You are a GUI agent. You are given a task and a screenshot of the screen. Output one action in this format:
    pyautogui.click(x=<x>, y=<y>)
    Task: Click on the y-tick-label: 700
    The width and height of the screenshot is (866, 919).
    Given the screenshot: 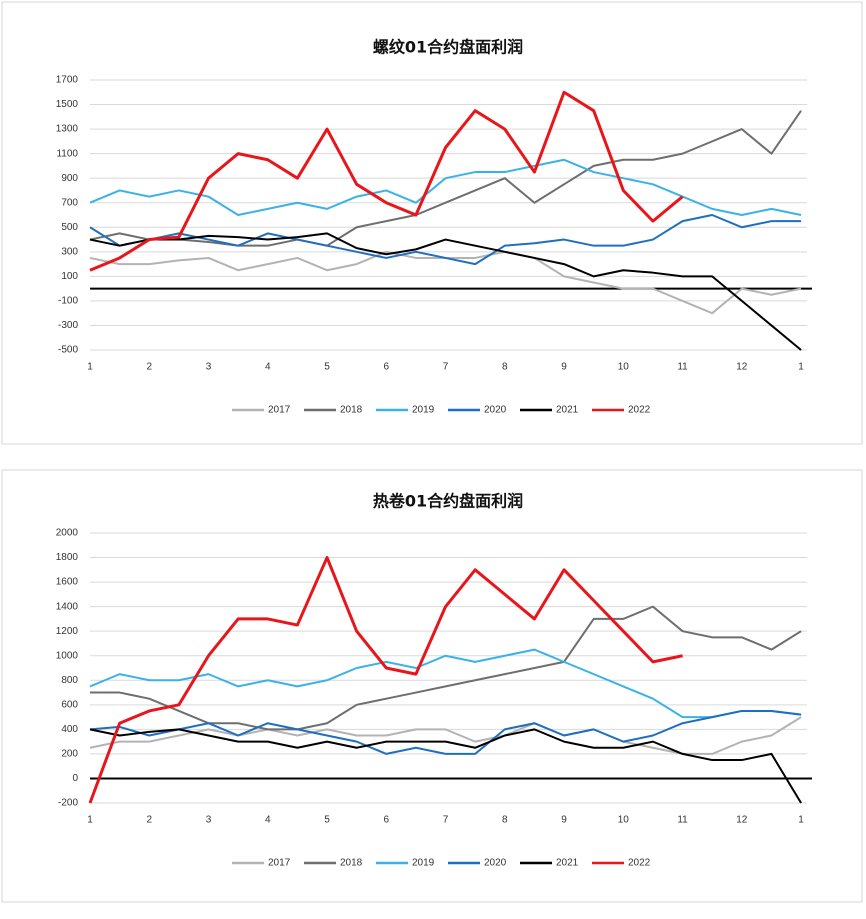 What is the action you would take?
    pyautogui.click(x=69, y=202)
    